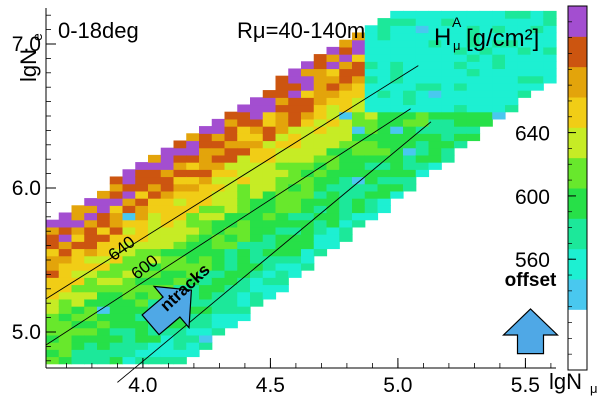  Describe the element at coordinates (350, 320) in the screenshot. I see `arrows` at that location.